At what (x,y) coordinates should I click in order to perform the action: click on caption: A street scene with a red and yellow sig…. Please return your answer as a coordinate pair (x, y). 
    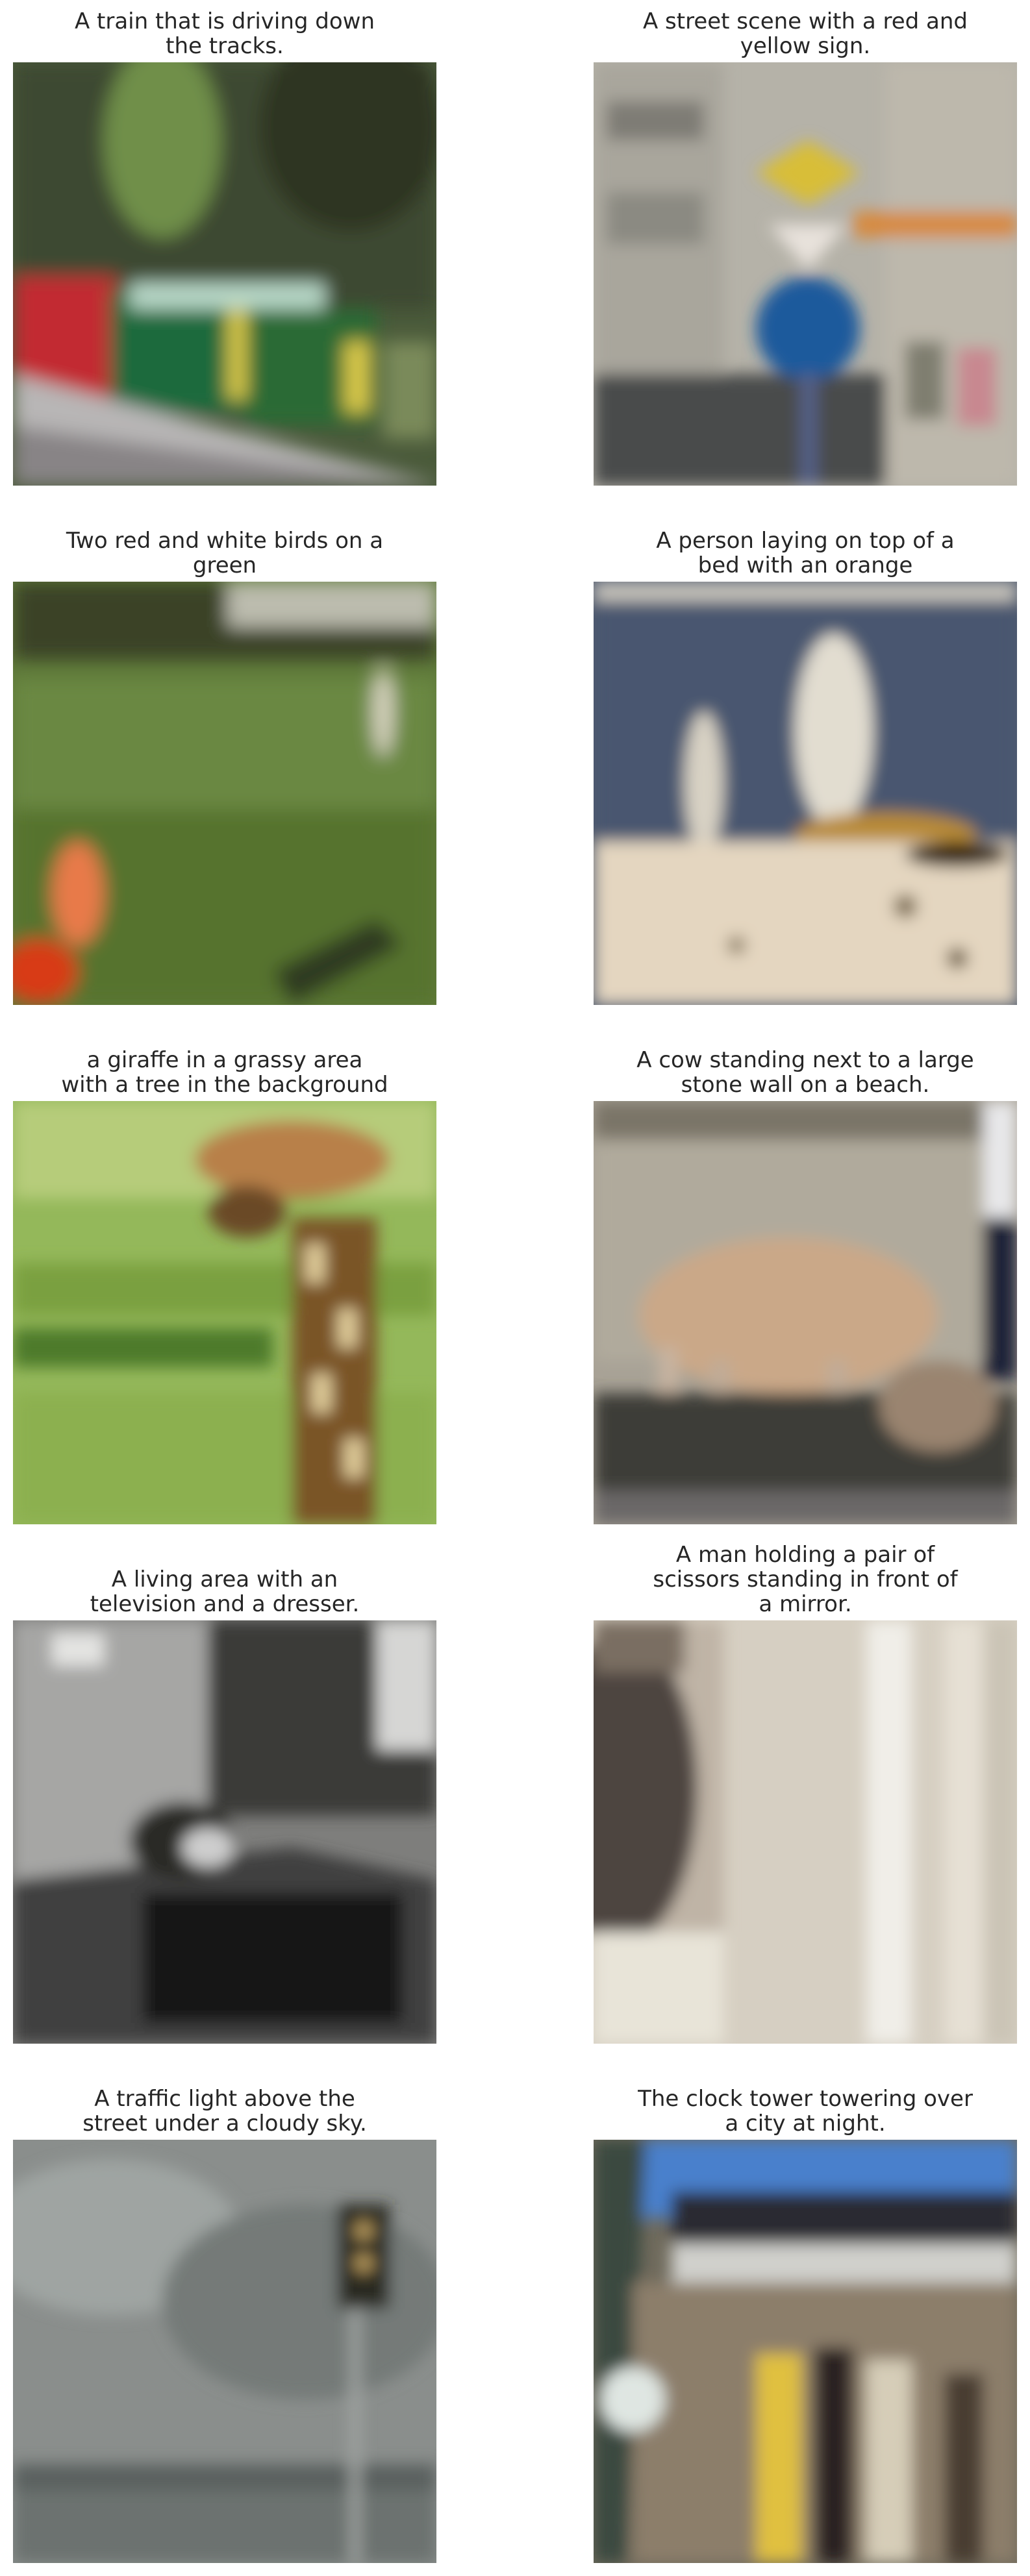
    Looking at the image, I should click on (805, 33).